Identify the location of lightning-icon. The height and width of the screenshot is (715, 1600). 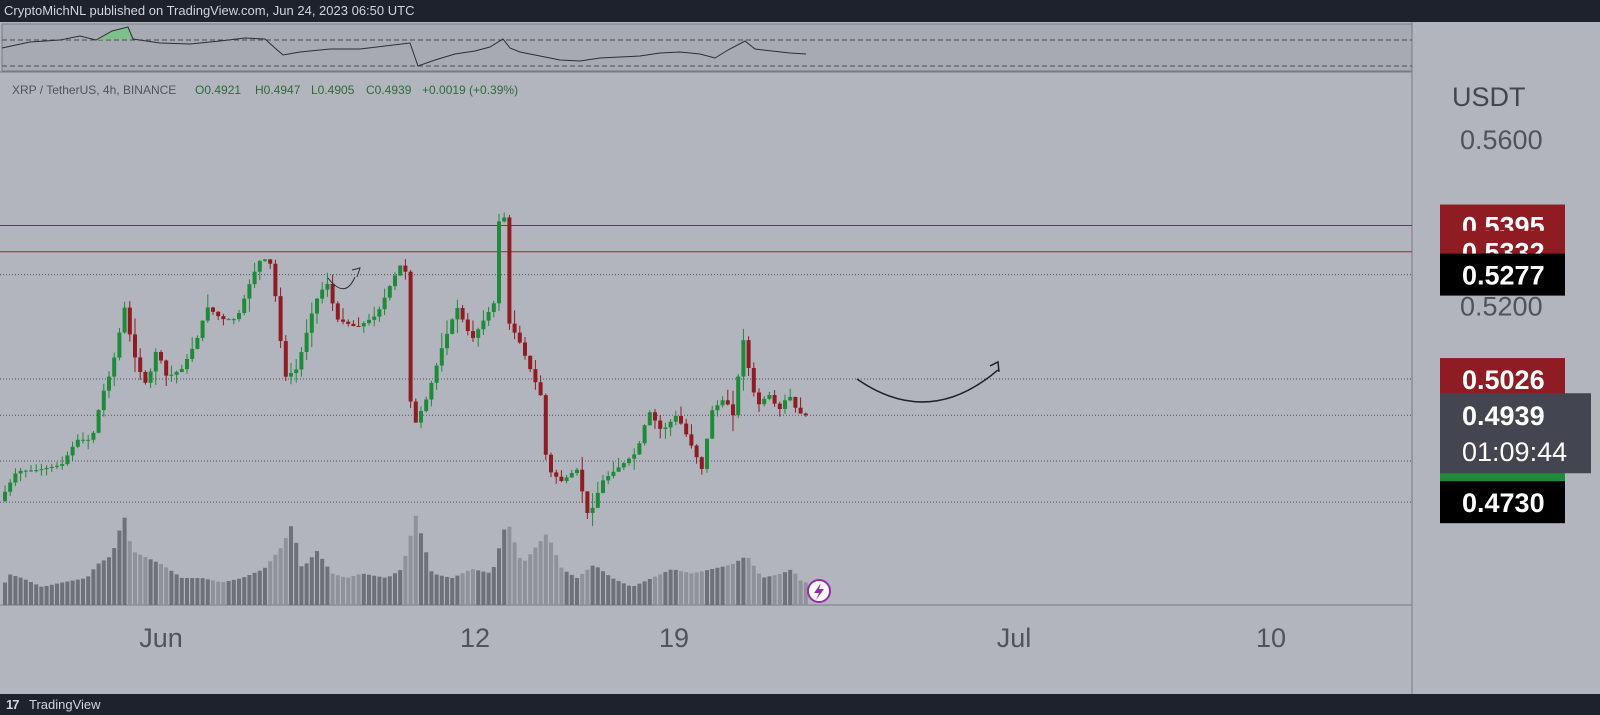
(819, 591).